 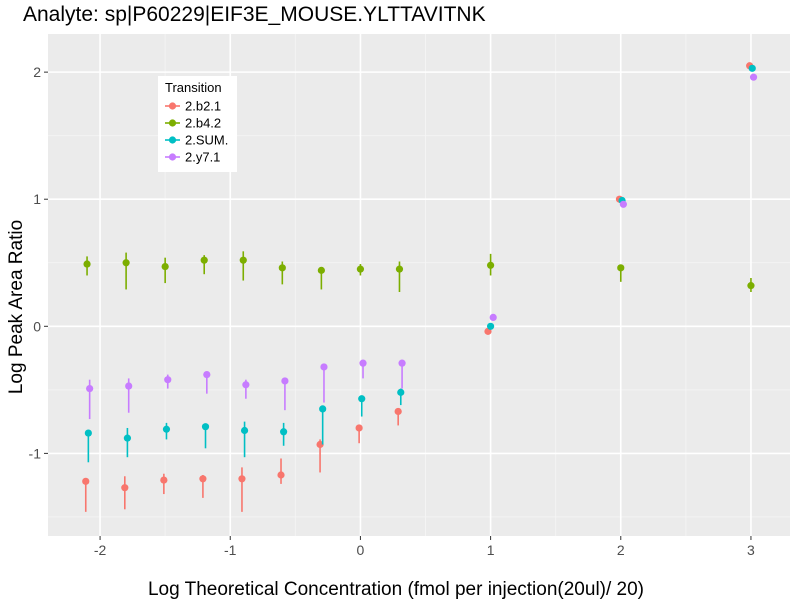 I want to click on legend: Transition 2.b2.1 2.b4.2 2.SUM. 2.y7.1, so click(x=197, y=124).